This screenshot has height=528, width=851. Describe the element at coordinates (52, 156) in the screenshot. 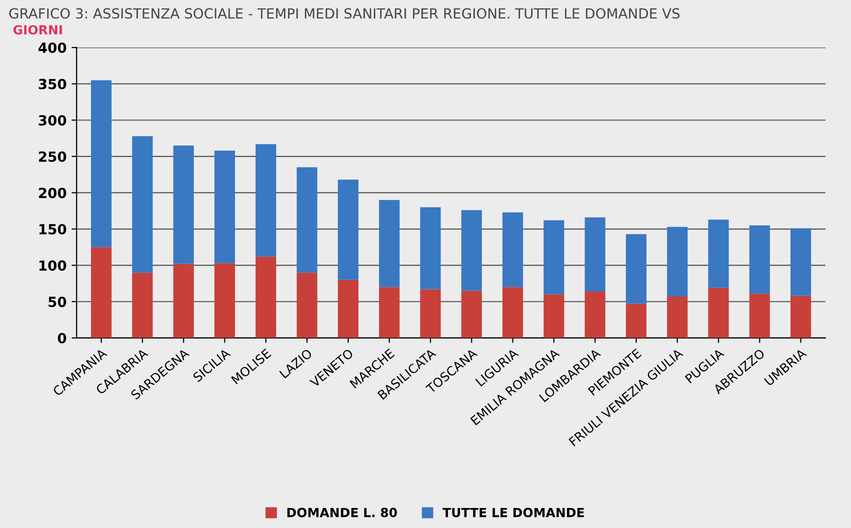

I see `y-tick-label: 250` at that location.